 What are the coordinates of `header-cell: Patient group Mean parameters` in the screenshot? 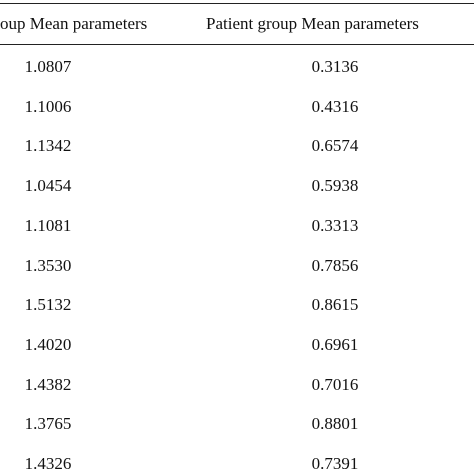 It's located at (312, 23).